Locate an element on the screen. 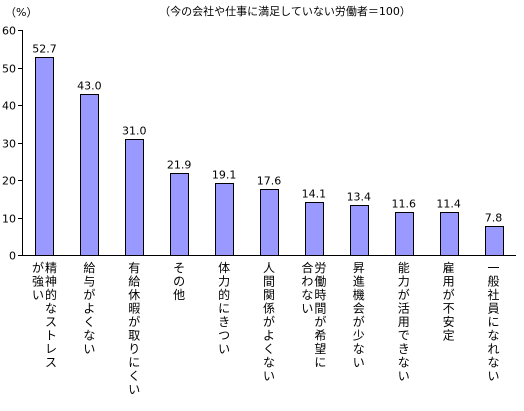 This screenshot has height=411, width=524. data-label: 11.6 is located at coordinates (403, 204).